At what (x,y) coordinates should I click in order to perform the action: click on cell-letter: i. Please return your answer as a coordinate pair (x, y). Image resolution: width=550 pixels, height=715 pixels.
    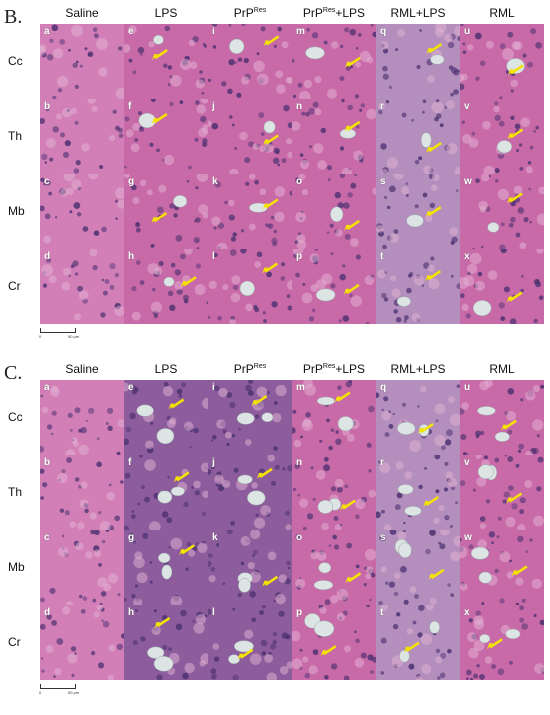
    Looking at the image, I should click on (213, 31).